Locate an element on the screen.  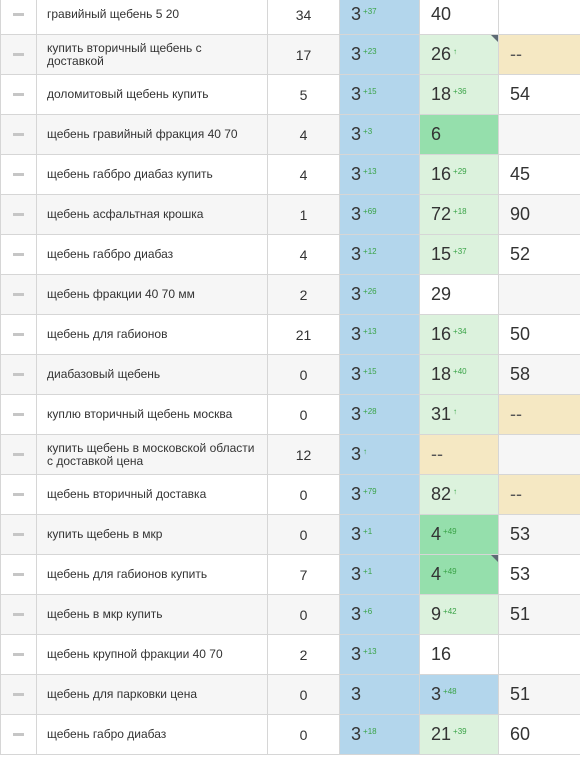
table-row: щебень в мкр купить 0 3 +6 9 +42 51 is located at coordinates (290, 614).